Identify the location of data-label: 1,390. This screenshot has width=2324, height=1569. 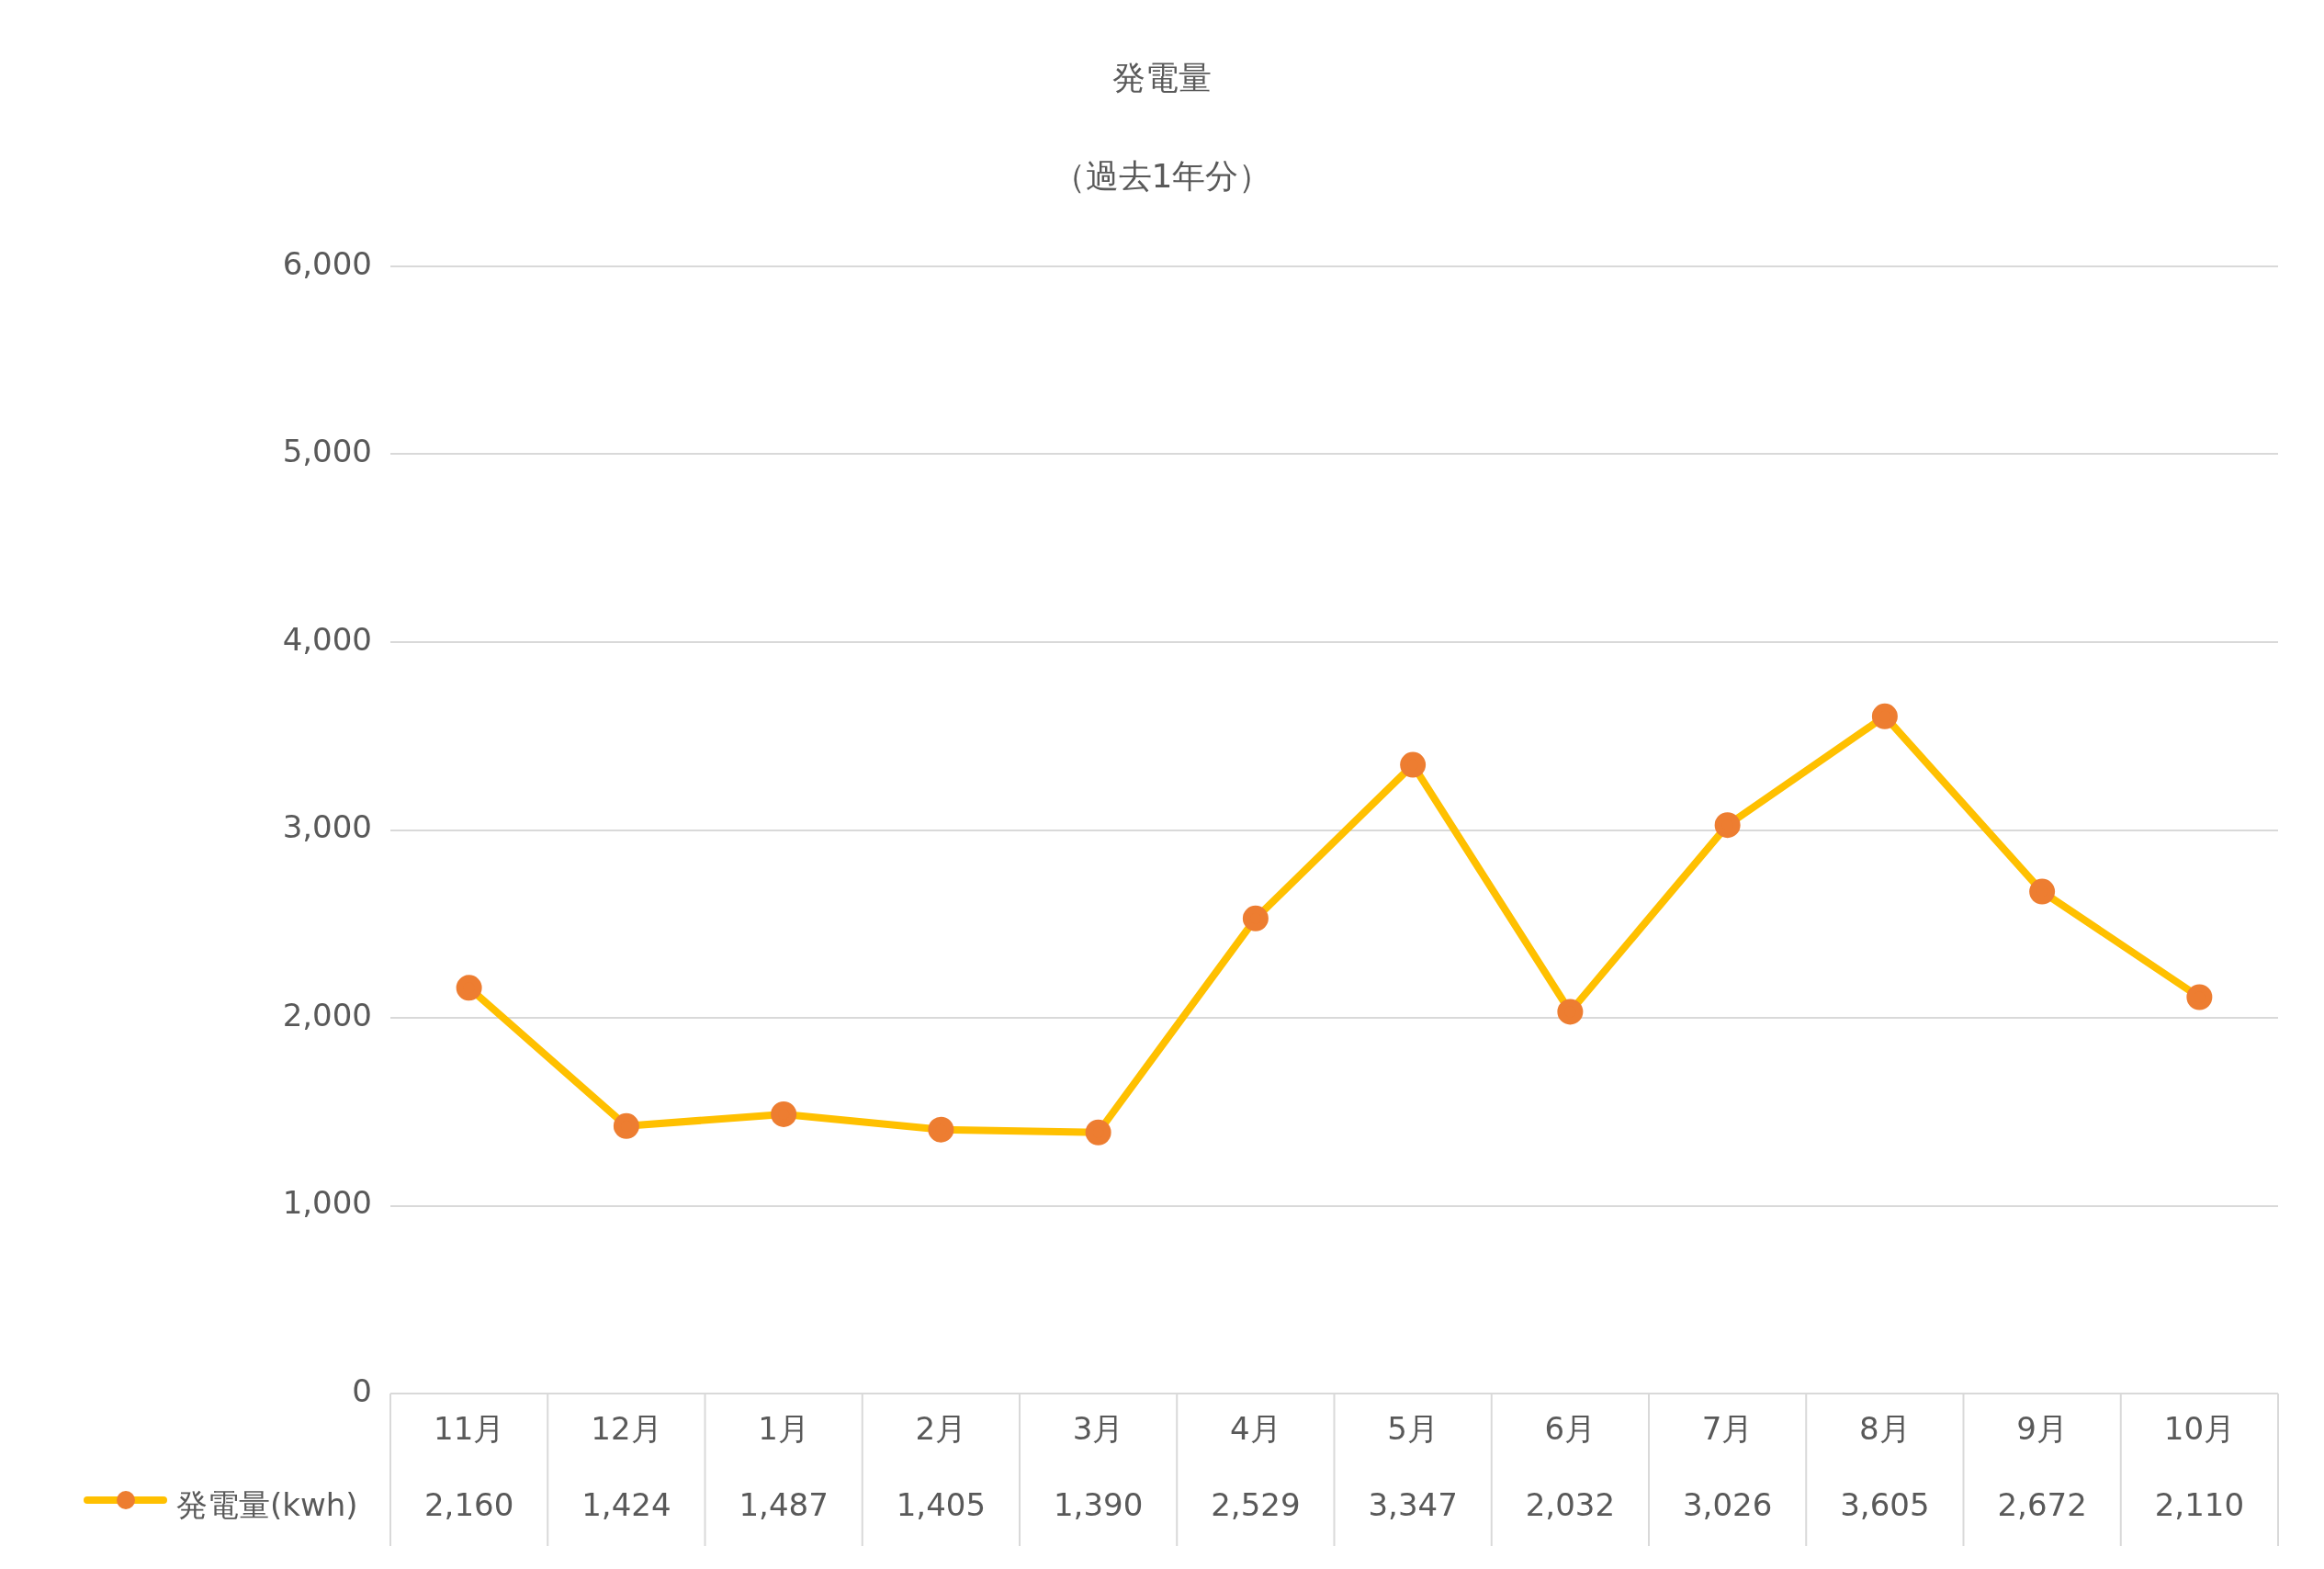
(1098, 1504).